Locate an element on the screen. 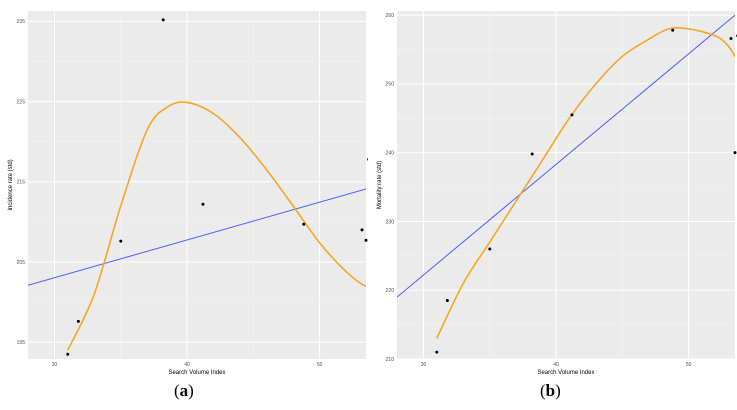 The image size is (737, 410). chart-a-y-tick-label: 195 is located at coordinates (21, 343).